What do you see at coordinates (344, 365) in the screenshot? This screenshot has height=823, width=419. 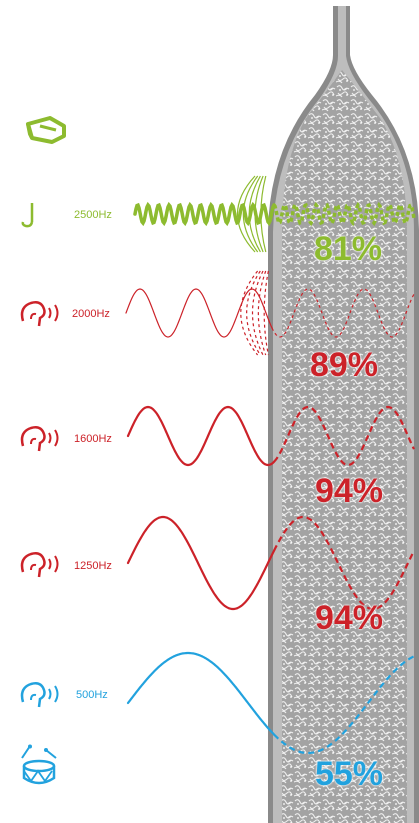 I see `attenuation-2000: 89%` at bounding box center [344, 365].